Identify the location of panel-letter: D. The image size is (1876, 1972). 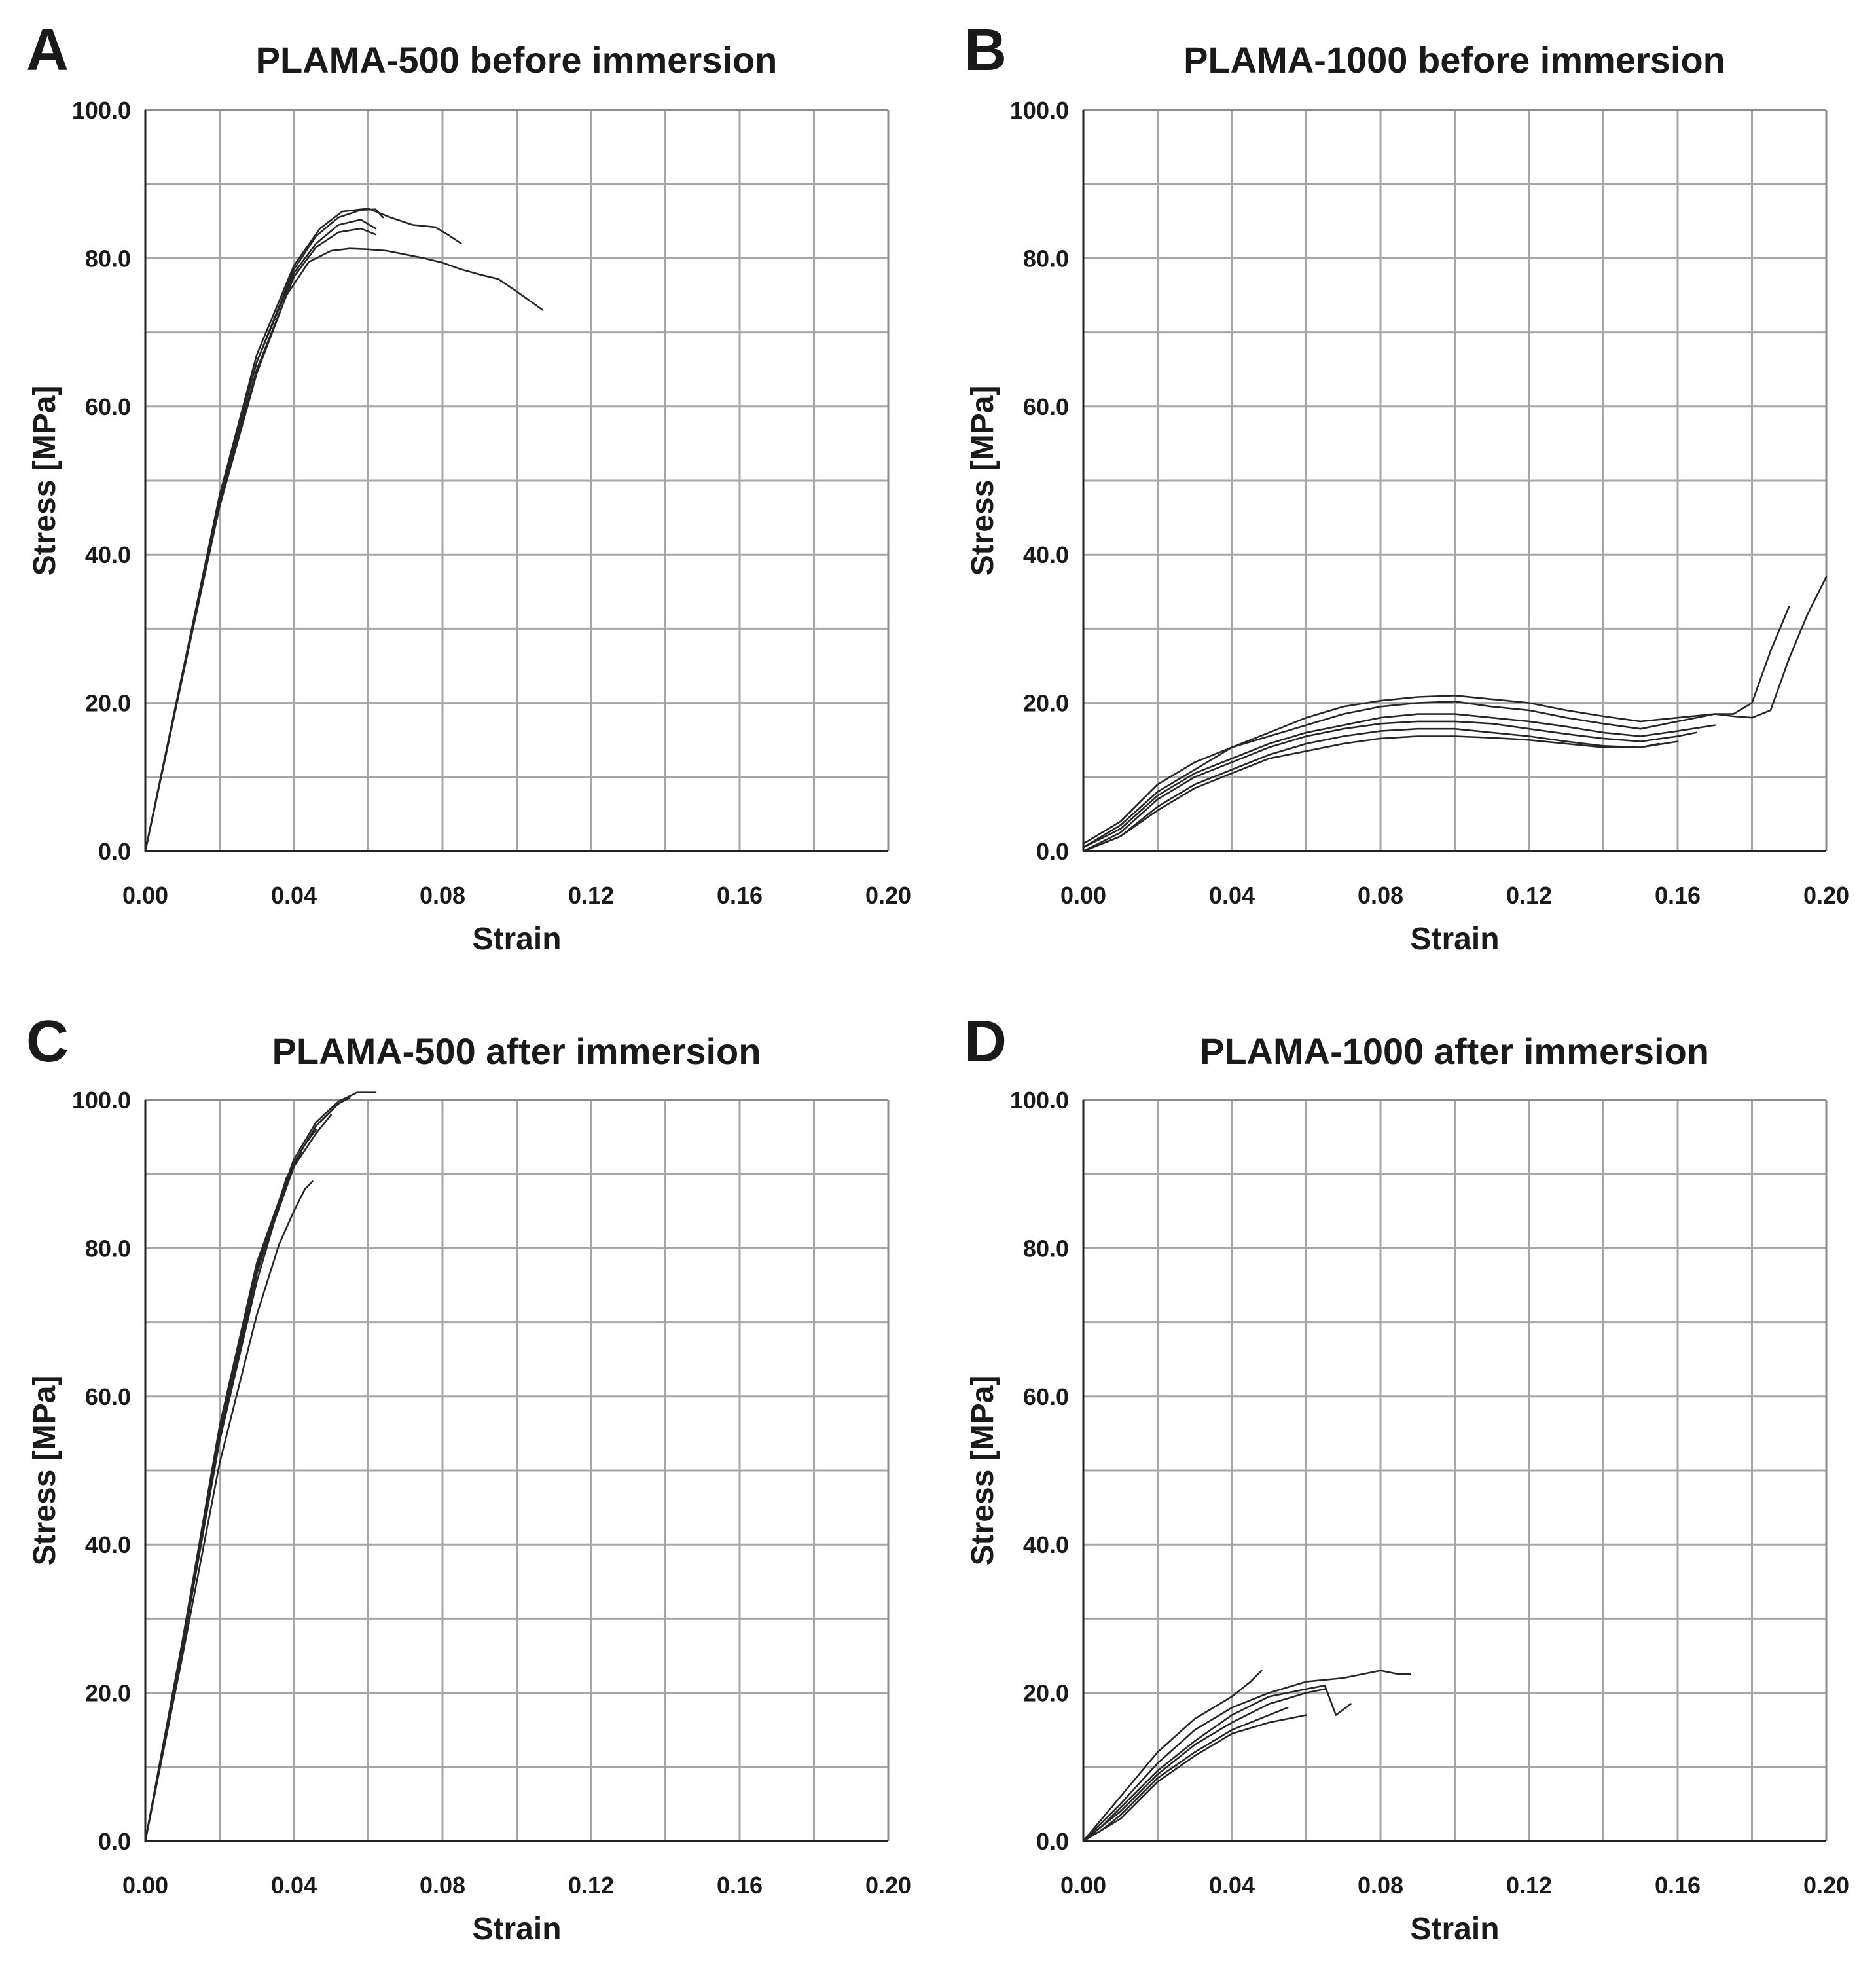
(985, 1041).